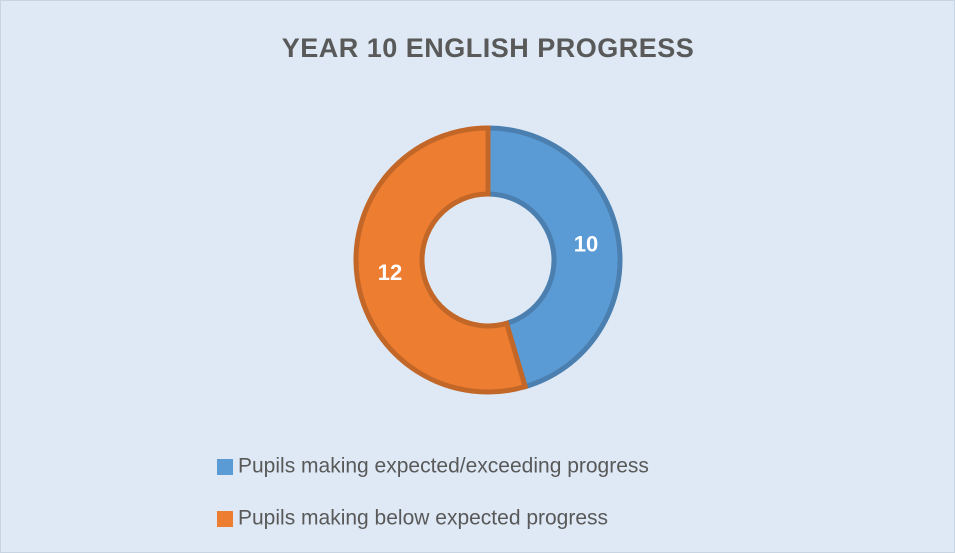 Image resolution: width=955 pixels, height=553 pixels. I want to click on legend-label: Pupils making below expected progress, so click(423, 518).